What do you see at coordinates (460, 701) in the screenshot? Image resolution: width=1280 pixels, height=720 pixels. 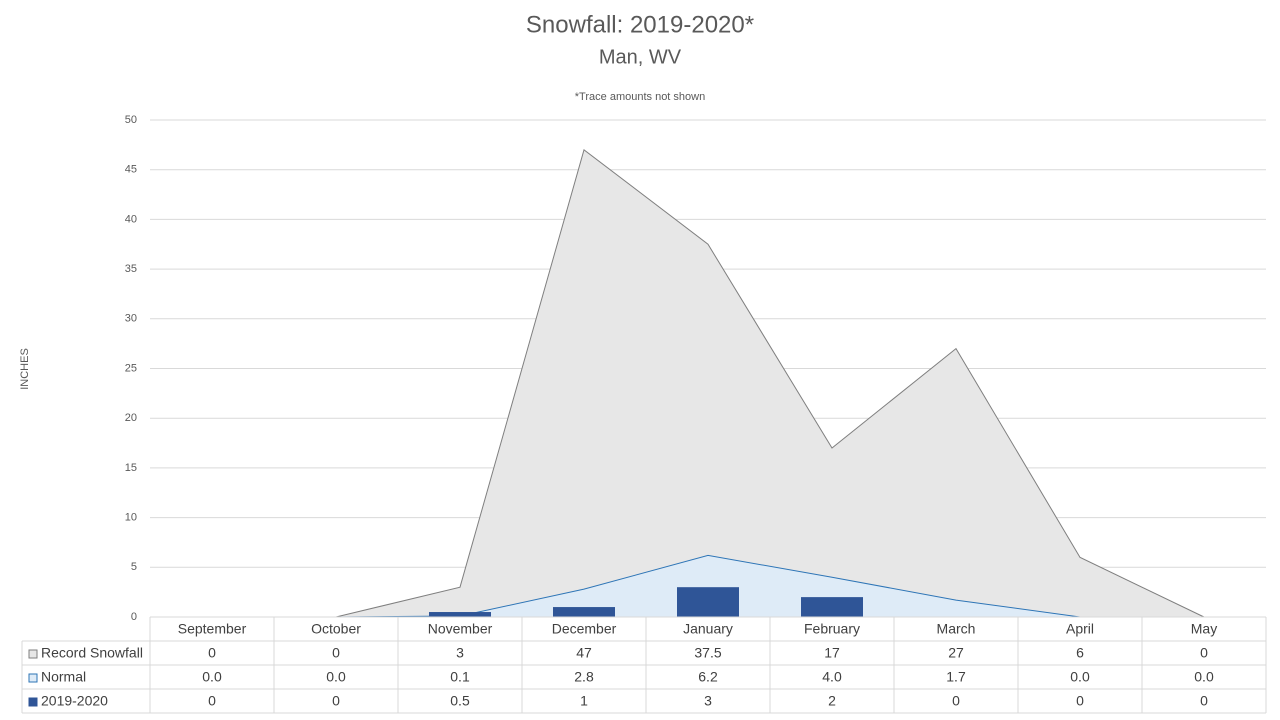 I see `table-value: 0.5` at bounding box center [460, 701].